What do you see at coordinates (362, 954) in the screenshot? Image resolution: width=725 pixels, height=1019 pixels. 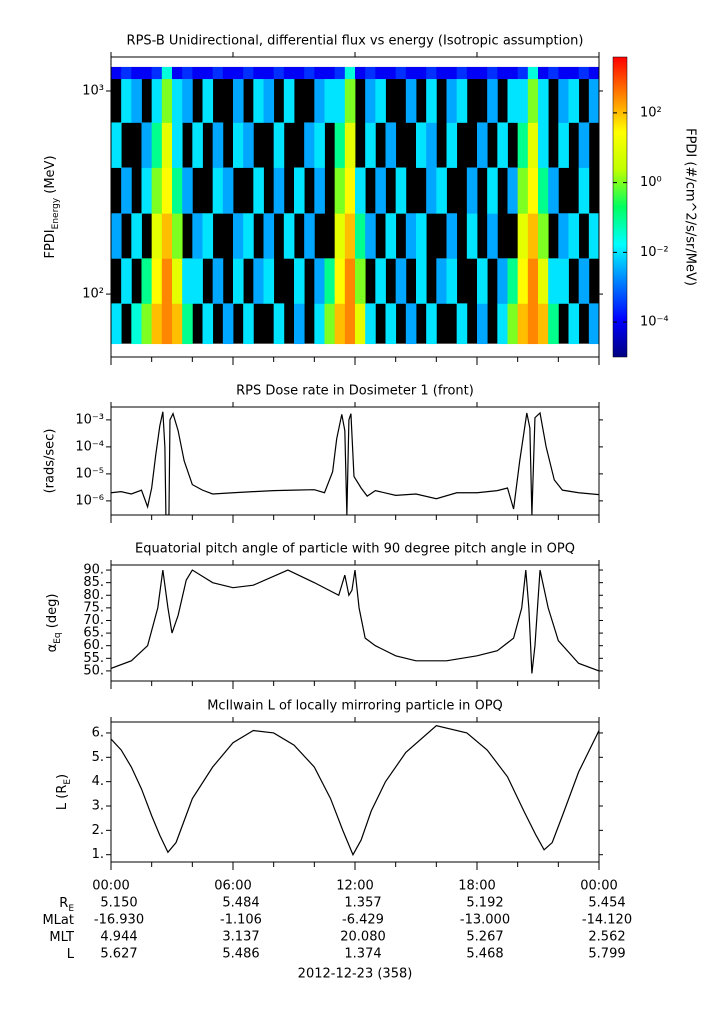 I see `ephemeris-value: 1.374` at bounding box center [362, 954].